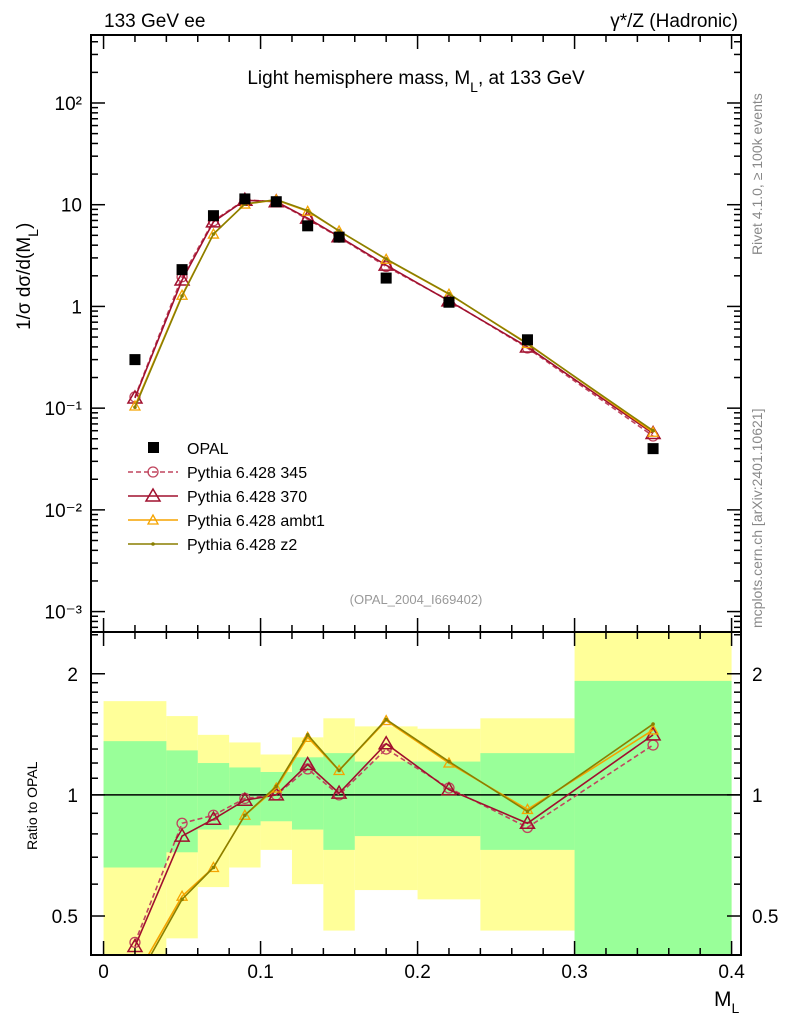 This screenshot has width=786, height=1029. What do you see at coordinates (76, 307) in the screenshot?
I see `y-tick-label: 1` at bounding box center [76, 307].